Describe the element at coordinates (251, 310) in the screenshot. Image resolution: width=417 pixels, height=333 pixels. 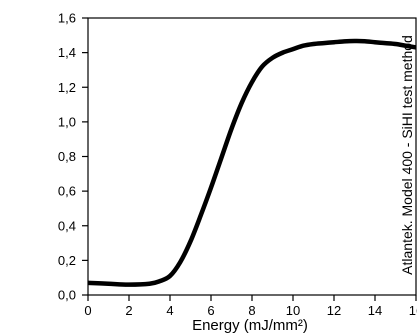
I see `x-tick-label: 8` at that location.